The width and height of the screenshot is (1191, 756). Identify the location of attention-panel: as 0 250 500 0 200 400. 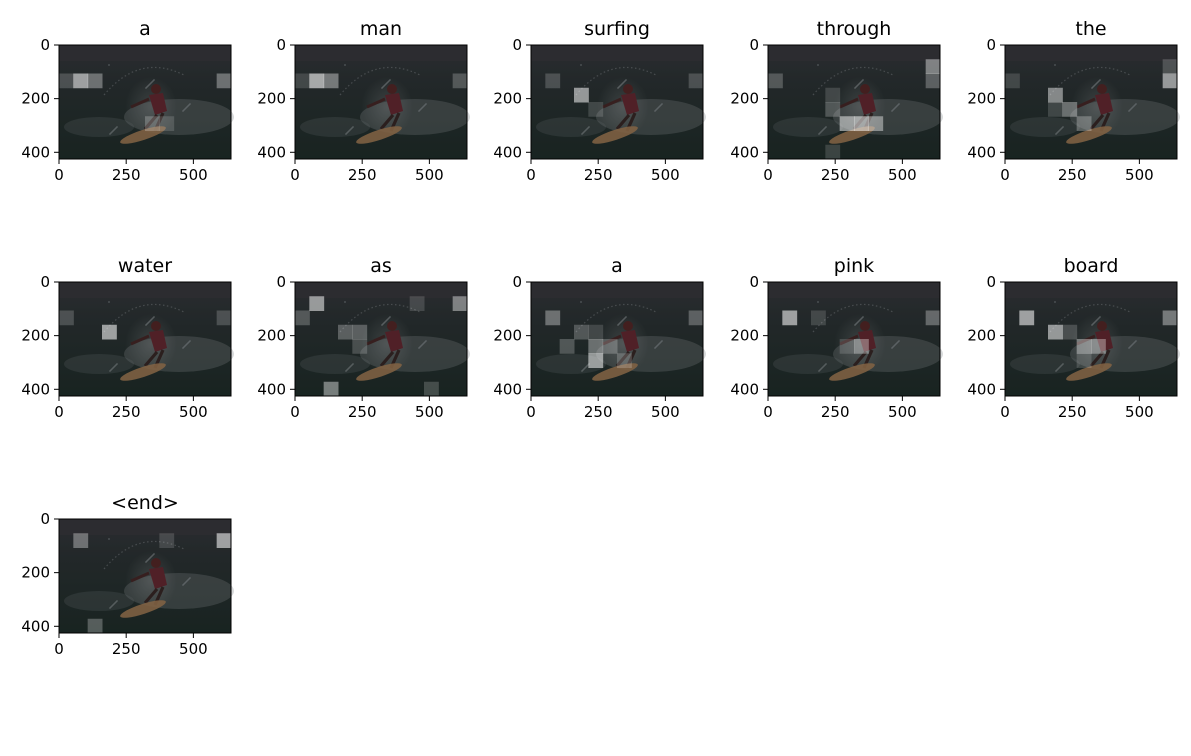
(363, 338).